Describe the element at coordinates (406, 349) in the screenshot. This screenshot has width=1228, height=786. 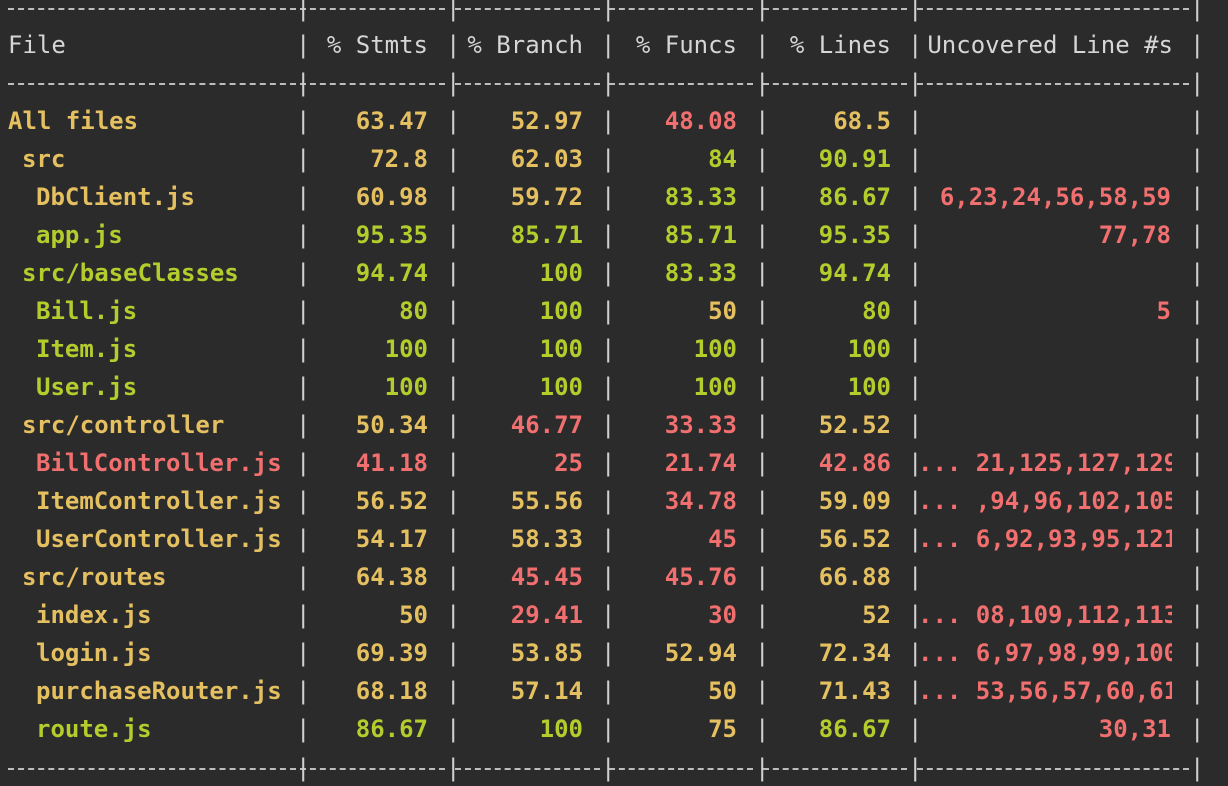
I see `stmts-value: 100` at that location.